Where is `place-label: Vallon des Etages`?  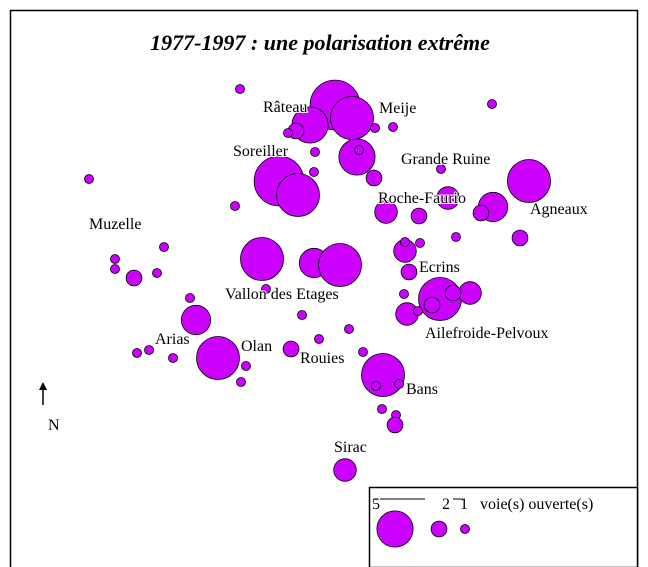
place-label: Vallon des Etages is located at coordinates (282, 294).